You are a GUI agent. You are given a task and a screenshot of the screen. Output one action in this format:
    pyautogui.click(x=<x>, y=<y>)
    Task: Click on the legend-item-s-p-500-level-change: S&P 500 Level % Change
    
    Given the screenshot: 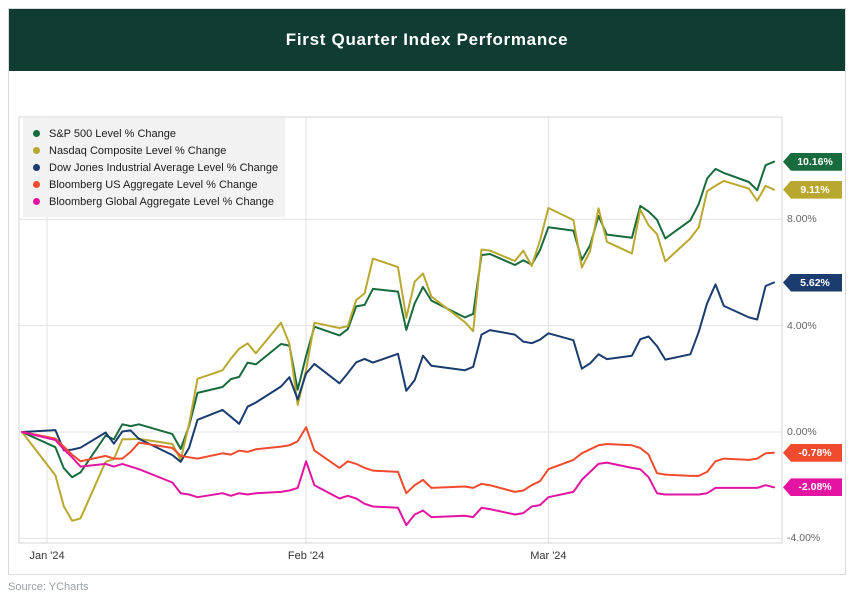 What is the action you would take?
    pyautogui.click(x=154, y=133)
    